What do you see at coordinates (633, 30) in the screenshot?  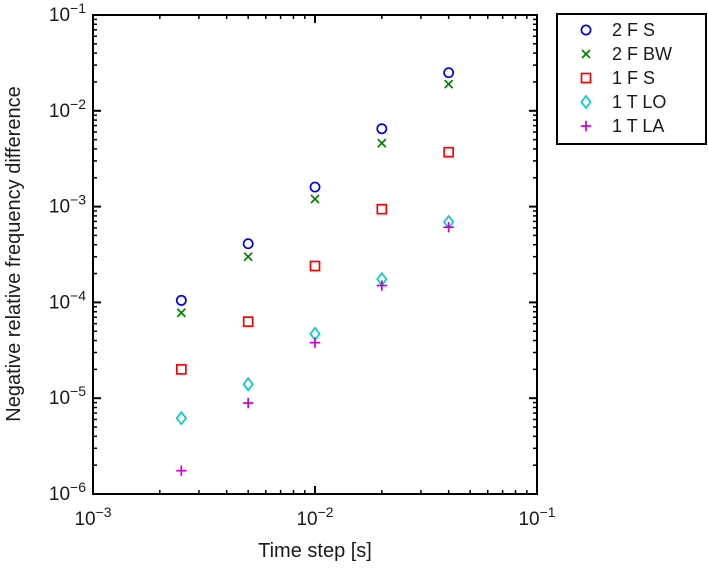 I see `legend-label: 2 F S` at bounding box center [633, 30].